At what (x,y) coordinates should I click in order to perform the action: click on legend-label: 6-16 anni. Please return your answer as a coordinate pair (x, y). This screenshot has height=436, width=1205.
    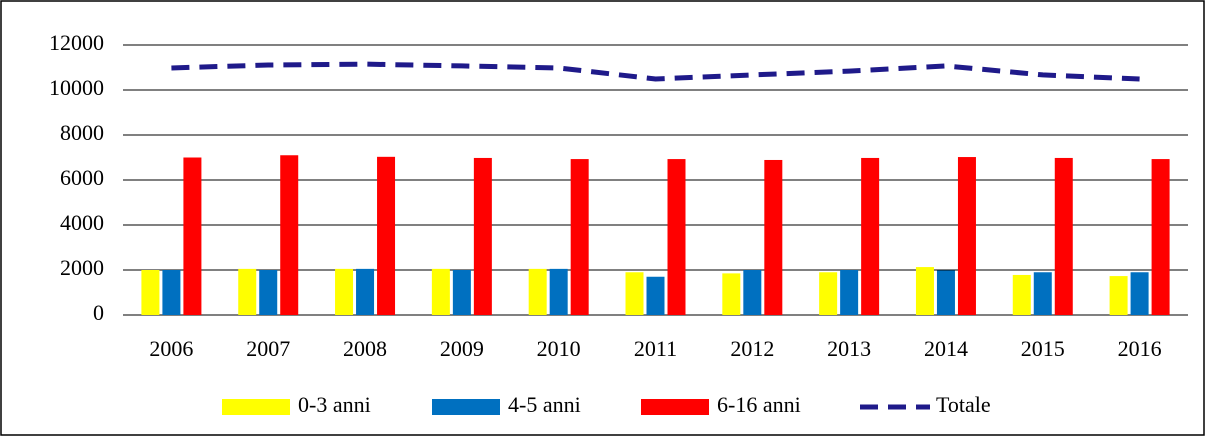
    Looking at the image, I should click on (759, 404).